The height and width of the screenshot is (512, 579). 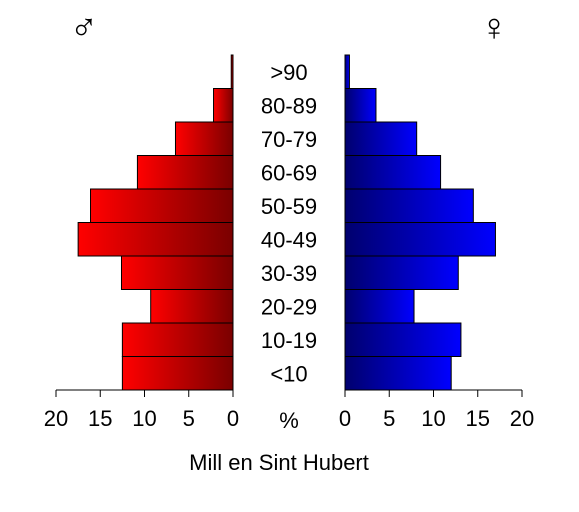 I want to click on male-x-tick-label: 20, so click(x=56, y=418).